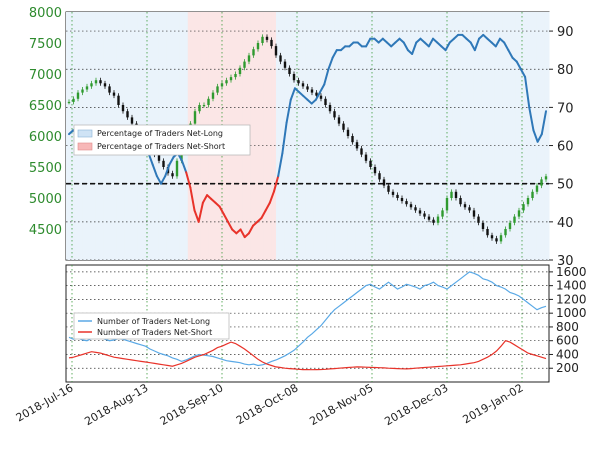 This screenshot has width=605, height=455. What do you see at coordinates (307, 355) in the screenshot?
I see `count-net-short-line` at bounding box center [307, 355].